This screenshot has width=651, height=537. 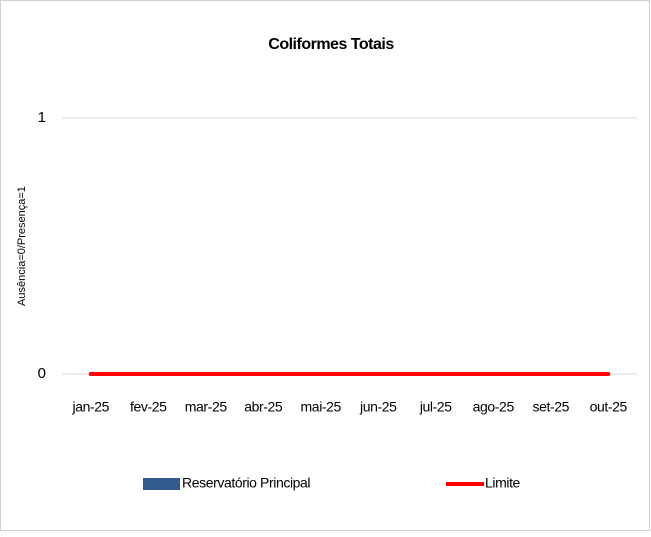 I want to click on x-tick-label: set-25, so click(x=550, y=407).